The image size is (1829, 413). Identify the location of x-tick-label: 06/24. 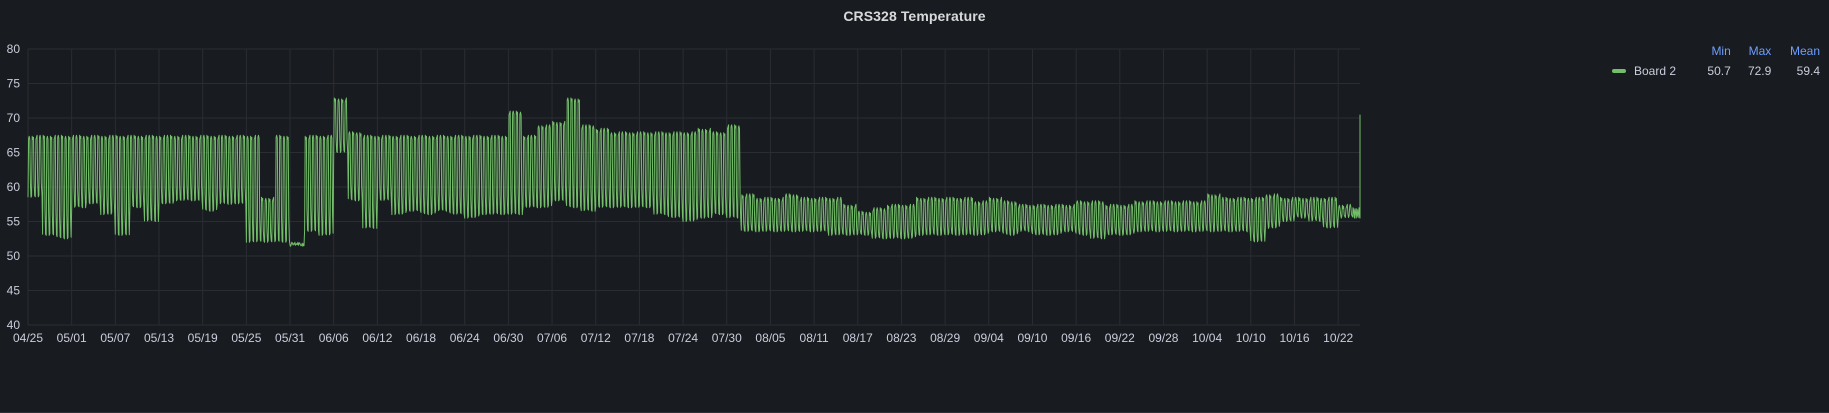
(465, 338).